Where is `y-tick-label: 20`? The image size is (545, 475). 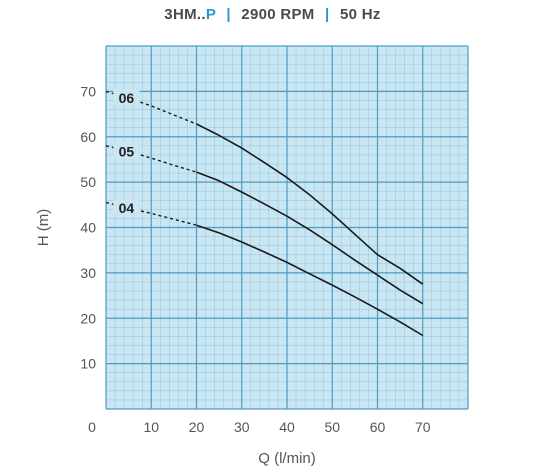
y-tick-label: 20 is located at coordinates (88, 318).